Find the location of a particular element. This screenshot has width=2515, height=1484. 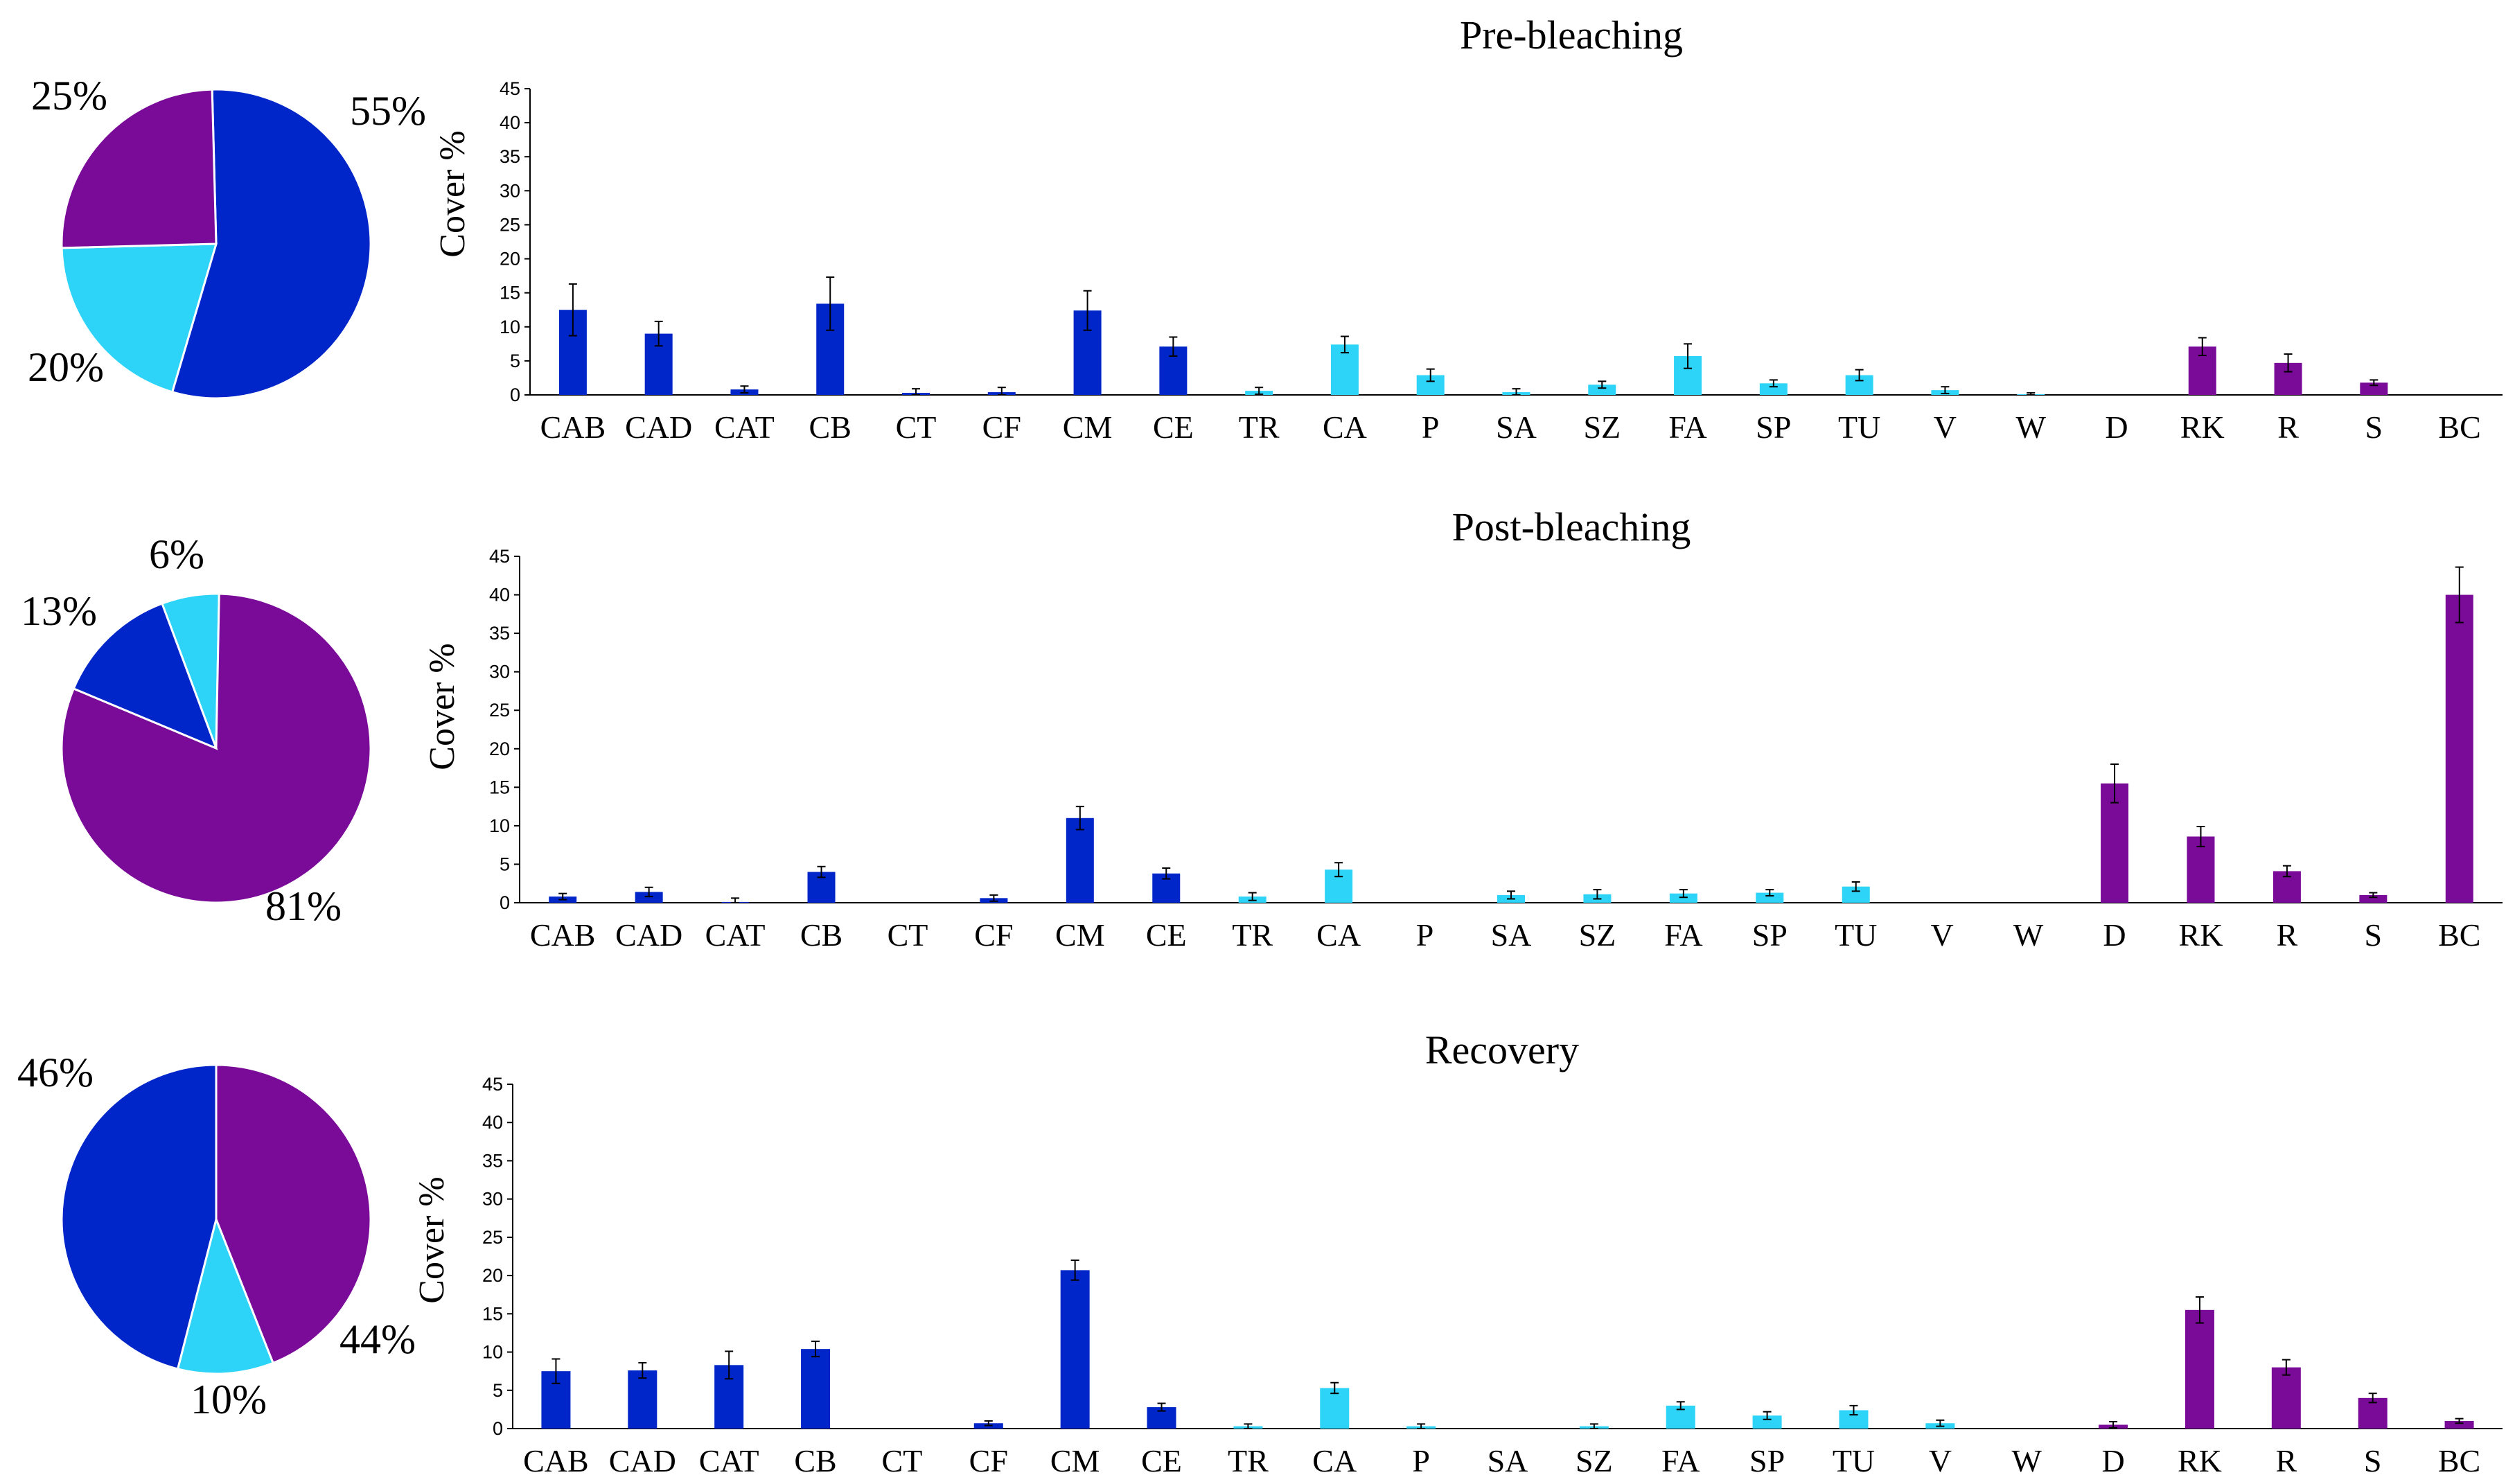

recovery-pie: 44% 10% 46% is located at coordinates (216, 1236).